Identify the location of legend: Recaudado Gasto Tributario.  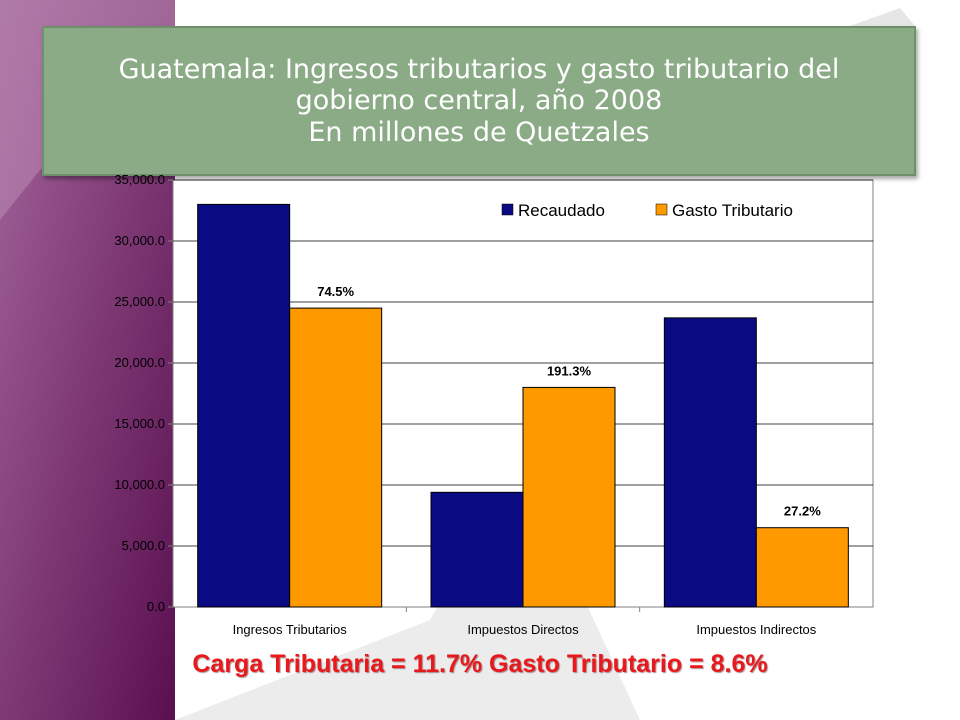
(647, 210).